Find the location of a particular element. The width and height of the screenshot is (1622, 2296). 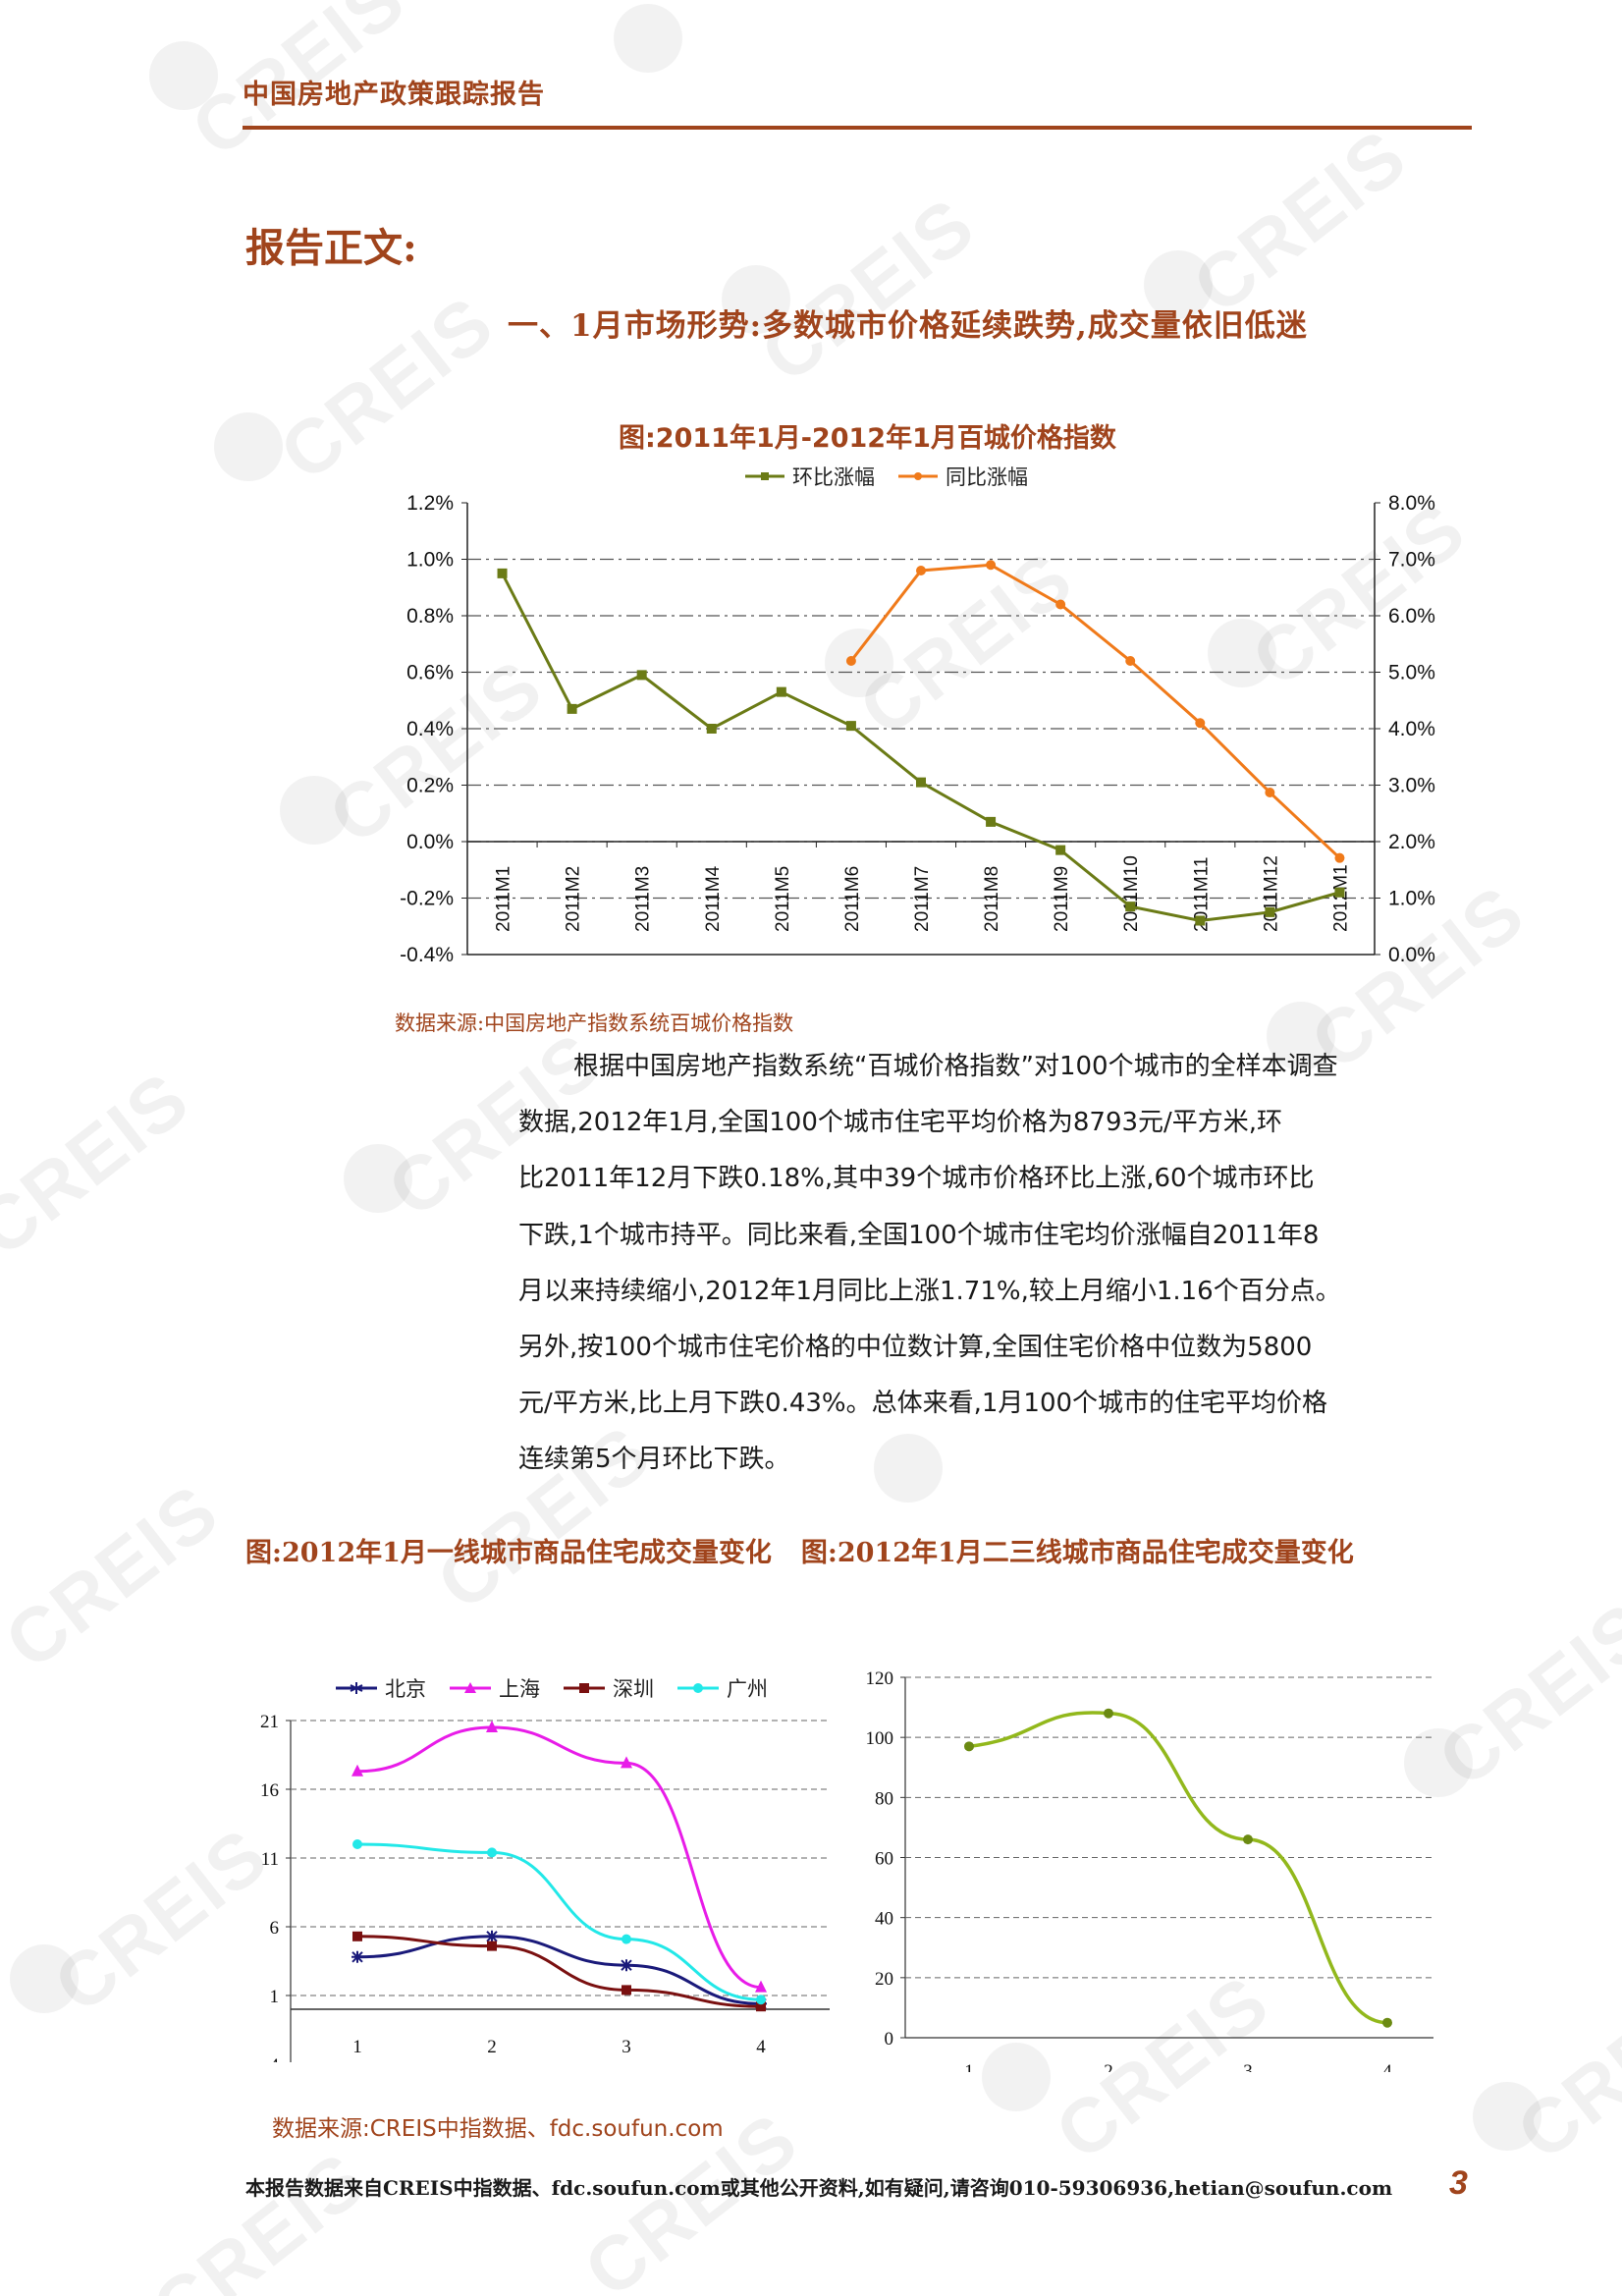

x-tick-label: 2011M8 is located at coordinates (992, 899).